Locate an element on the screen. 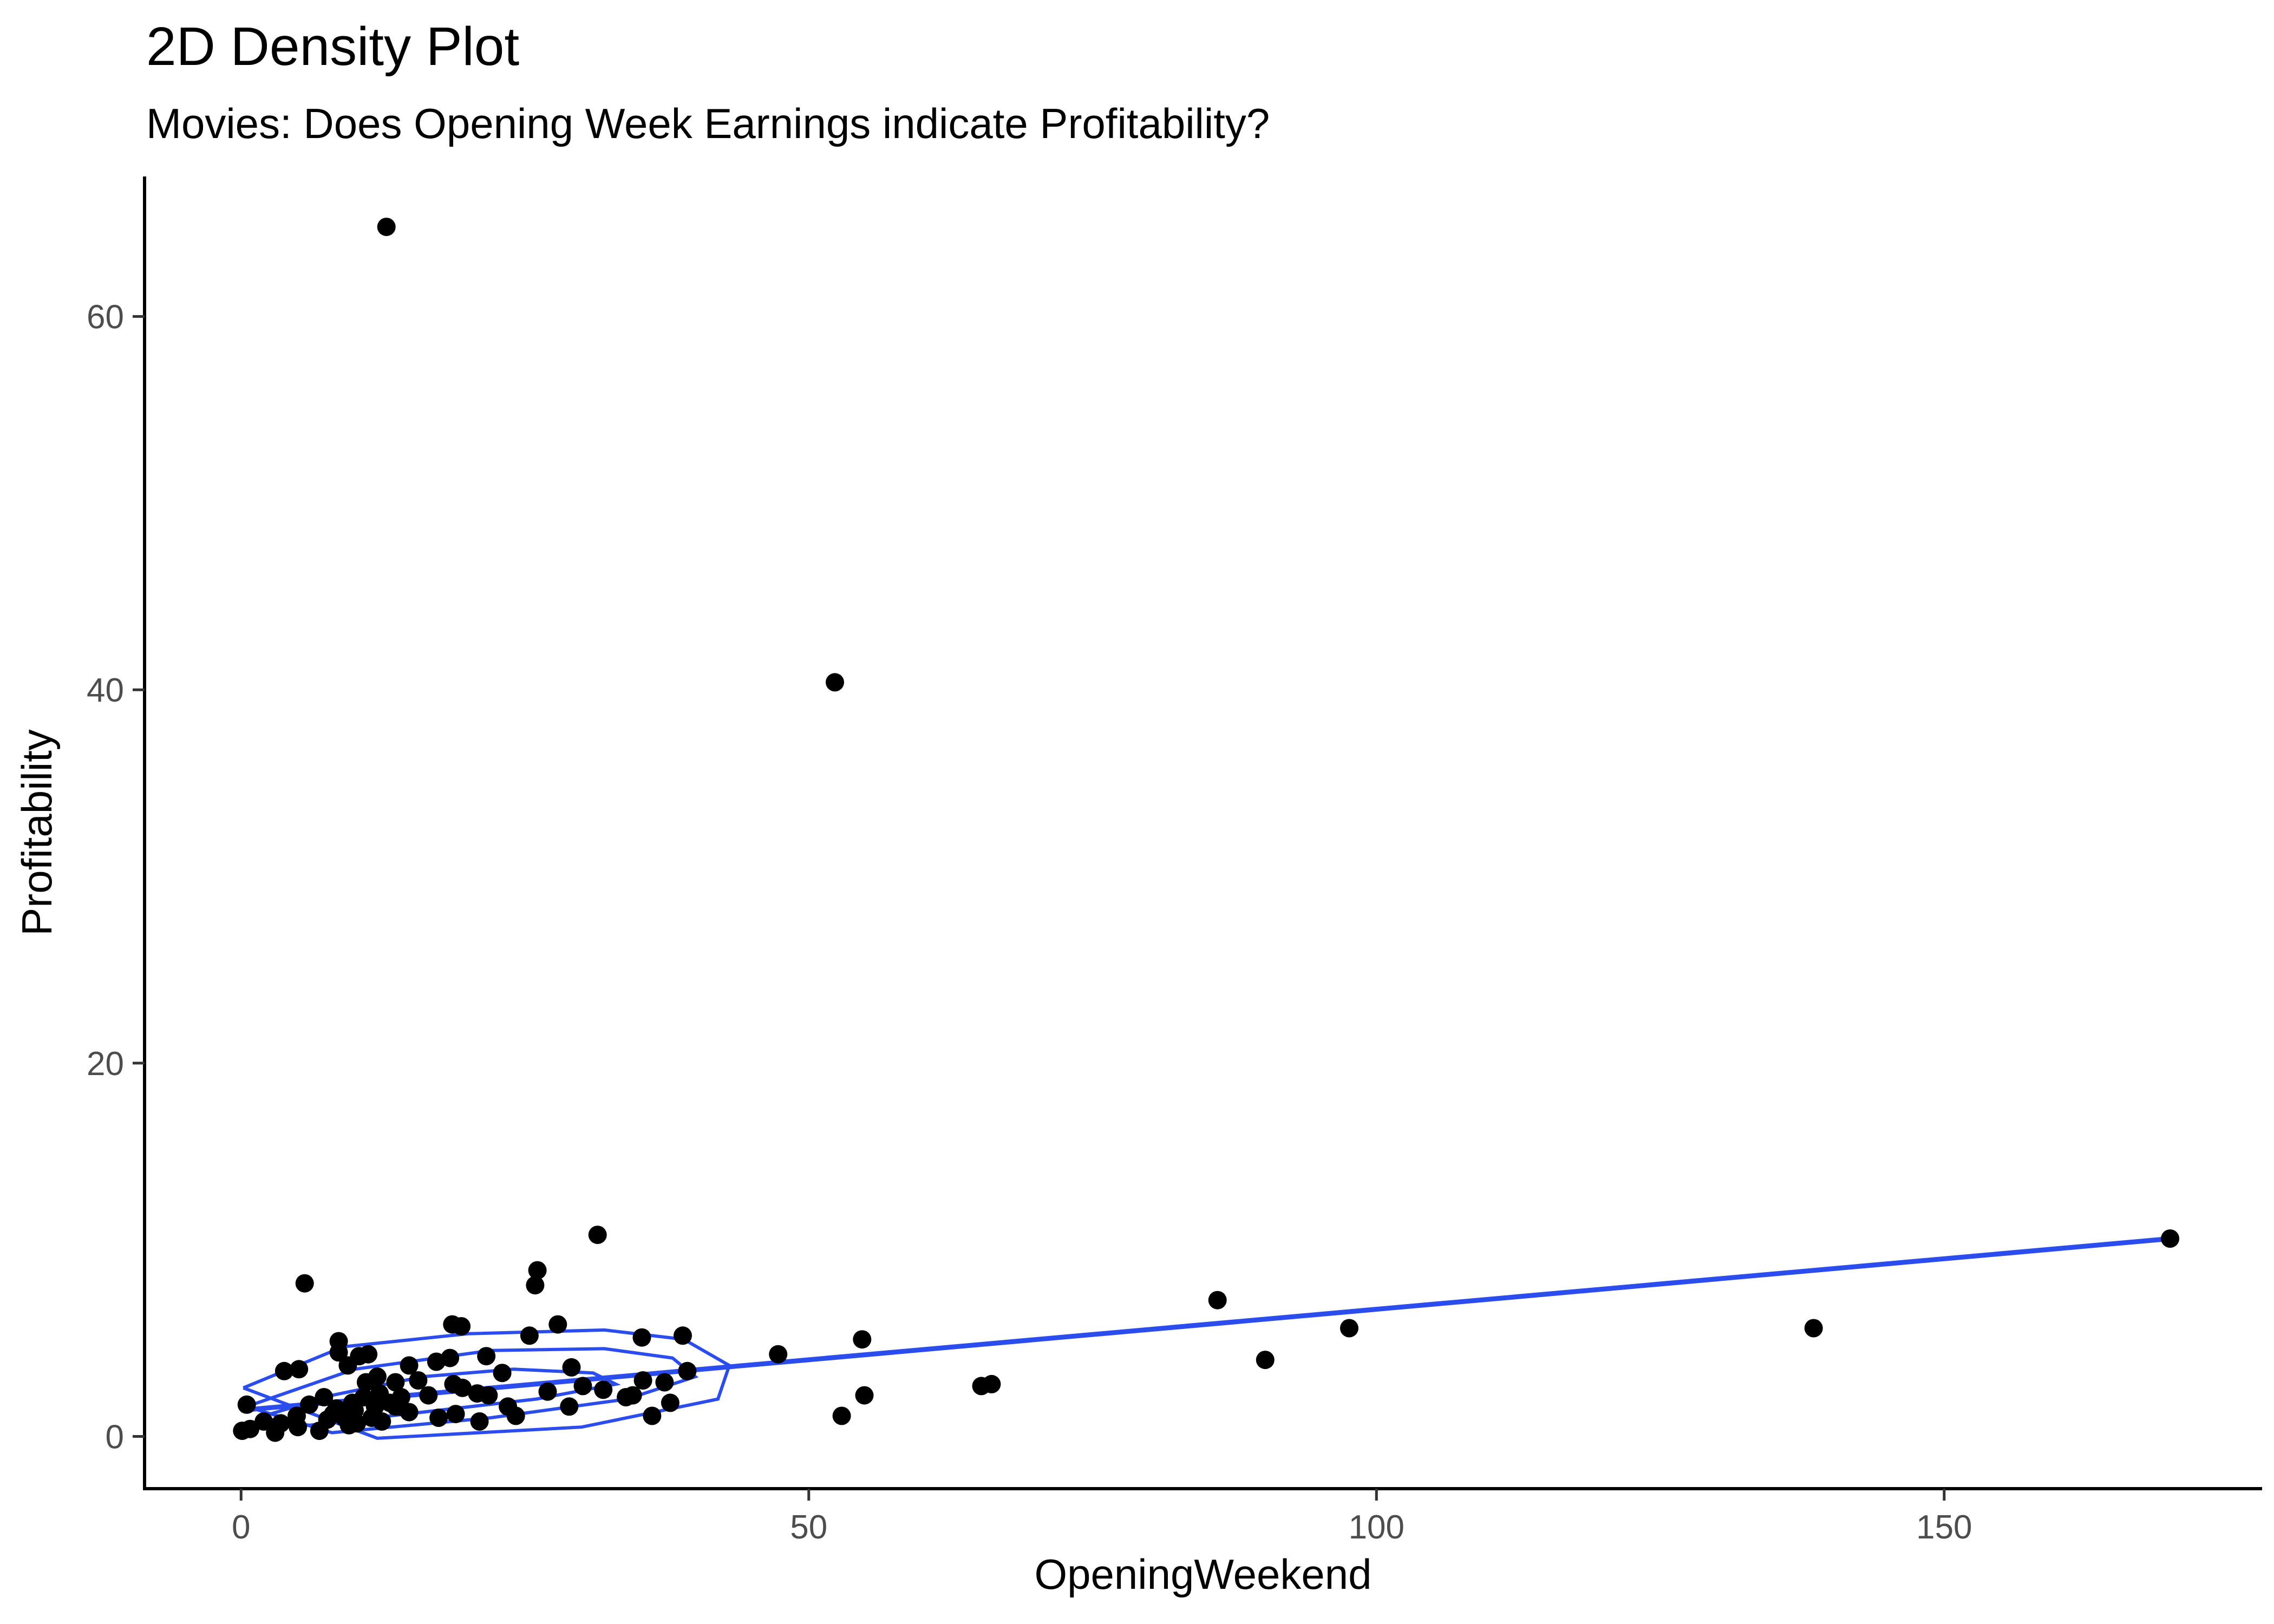  density-contour is located at coordinates (487, 1384).